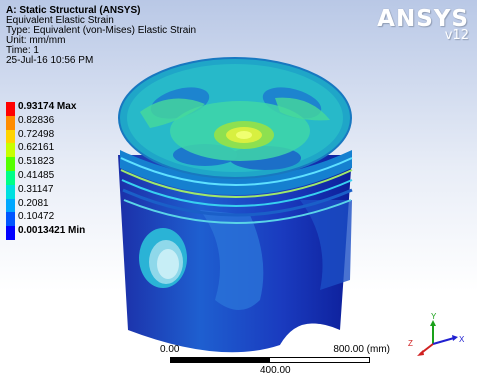 This screenshot has width=477, height=373. What do you see at coordinates (361, 349) in the screenshot?
I see `scale-end-label: 800.00 (mm)` at bounding box center [361, 349].